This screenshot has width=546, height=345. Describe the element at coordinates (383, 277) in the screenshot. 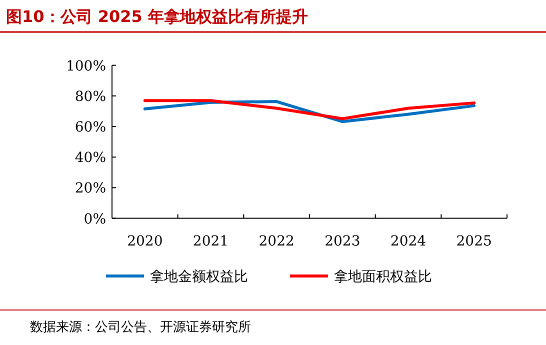

I see `legend-label: 拿地面积权益比` at that location.